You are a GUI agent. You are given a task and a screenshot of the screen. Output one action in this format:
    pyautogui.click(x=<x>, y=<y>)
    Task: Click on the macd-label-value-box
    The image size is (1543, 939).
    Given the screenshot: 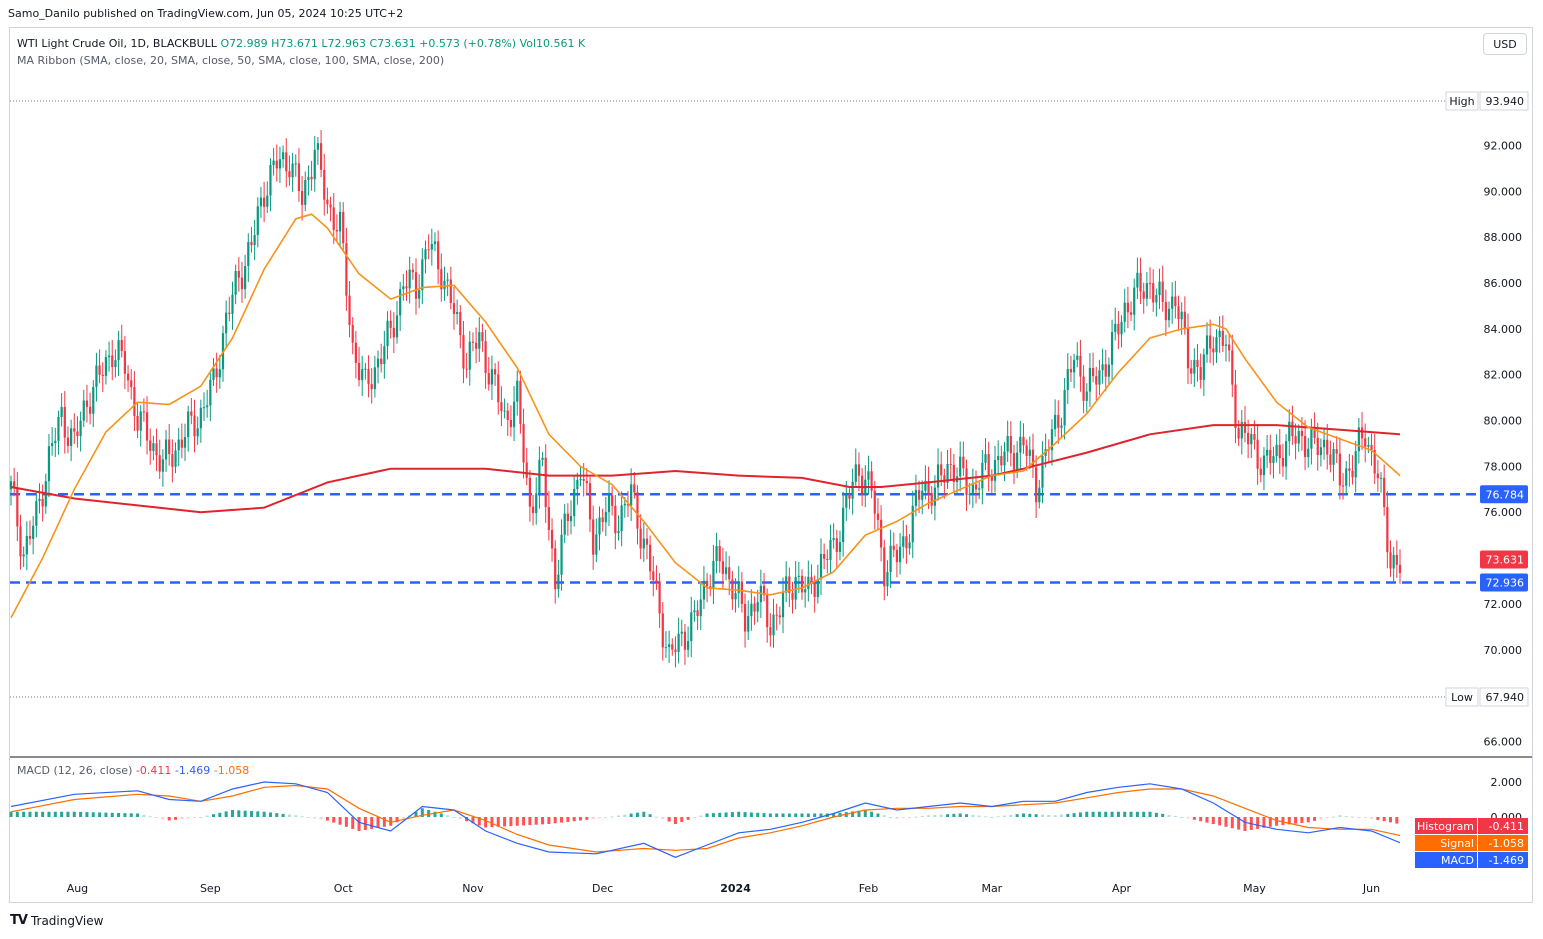 What is the action you would take?
    pyautogui.click(x=1503, y=860)
    